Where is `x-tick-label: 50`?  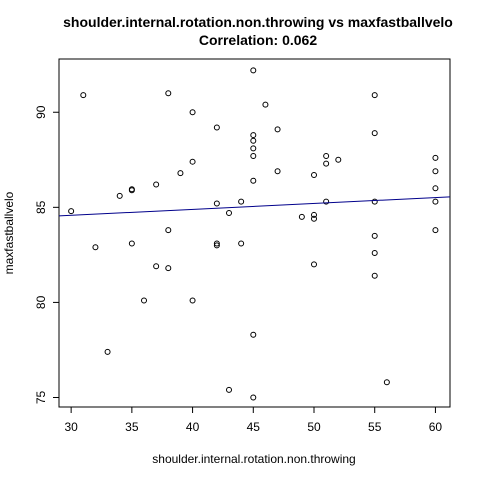
x-tick-label: 50 is located at coordinates (314, 427).